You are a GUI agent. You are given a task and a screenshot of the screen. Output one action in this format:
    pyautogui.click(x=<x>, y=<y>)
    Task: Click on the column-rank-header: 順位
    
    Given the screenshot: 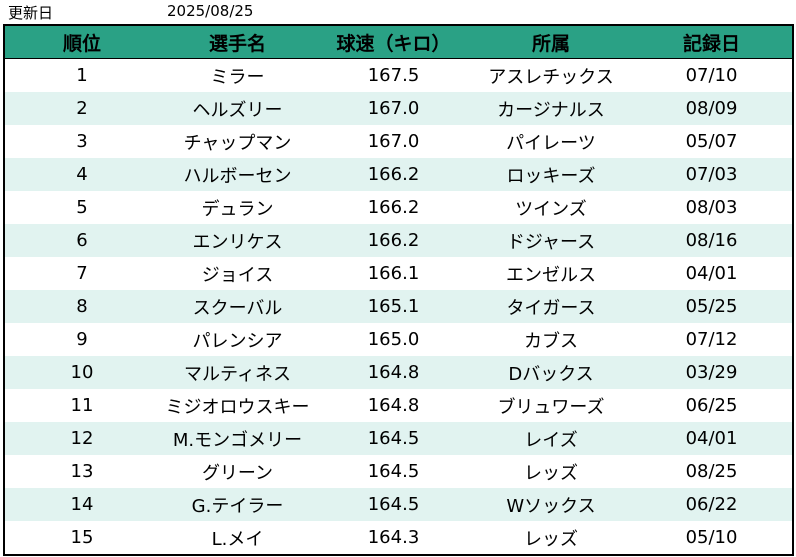 What is the action you would take?
    pyautogui.click(x=81, y=42)
    